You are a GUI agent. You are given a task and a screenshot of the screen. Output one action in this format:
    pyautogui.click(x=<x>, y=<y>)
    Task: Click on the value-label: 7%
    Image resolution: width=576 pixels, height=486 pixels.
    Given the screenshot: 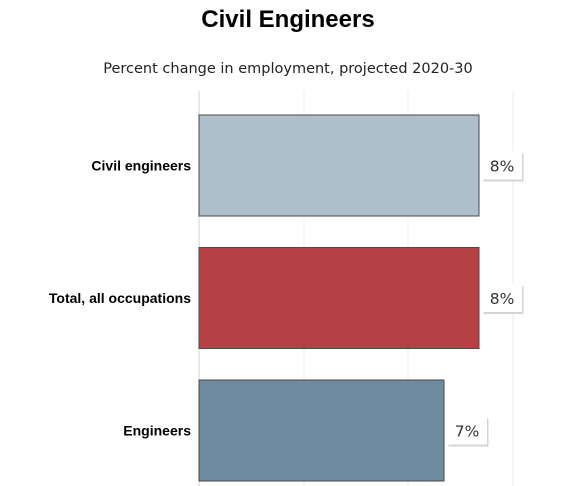 What is the action you would take?
    pyautogui.click(x=467, y=432)
    